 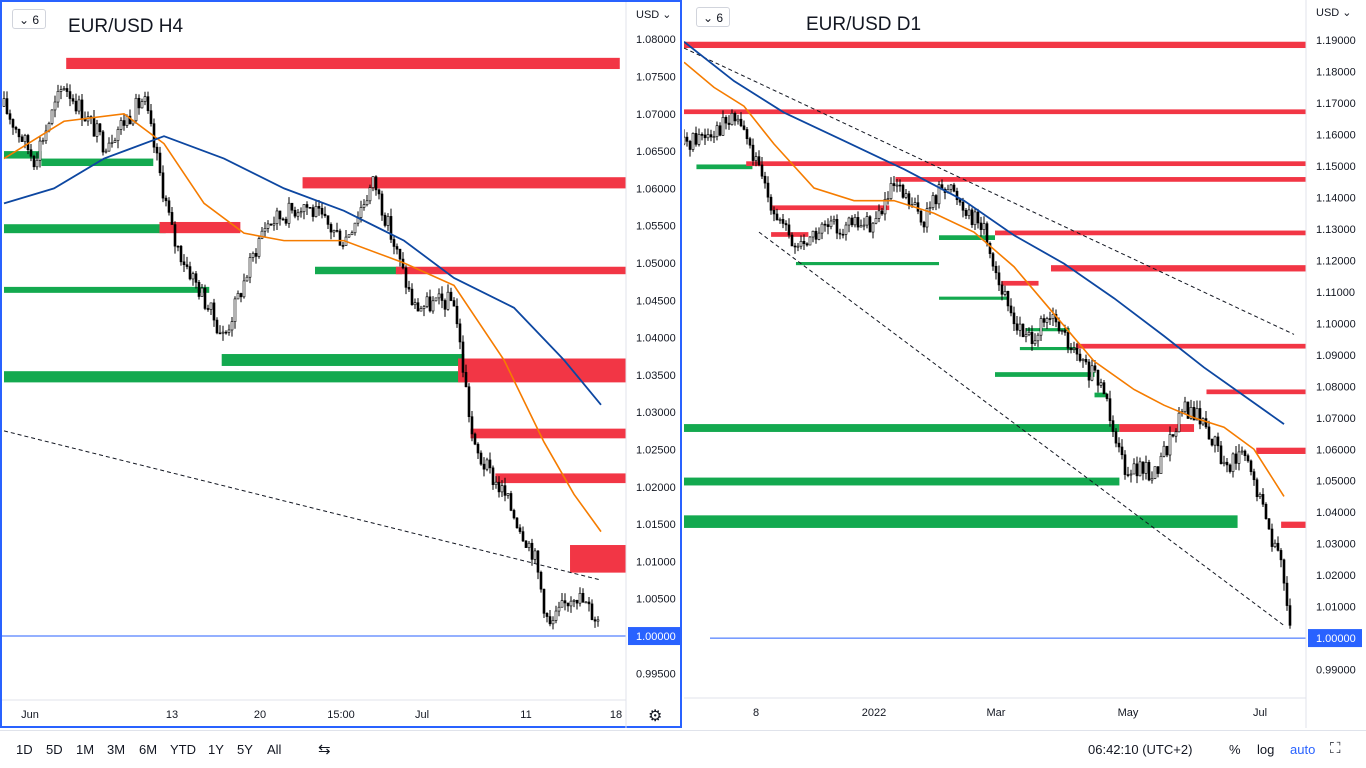 What do you see at coordinates (655, 716) in the screenshot?
I see `settings-gear-icon: ⚙` at bounding box center [655, 716].